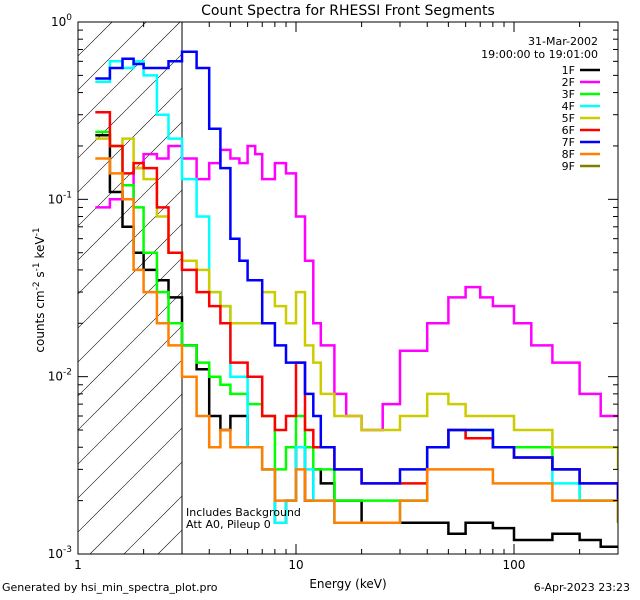  What do you see at coordinates (295, 565) in the screenshot?
I see `x-tick-label: 10` at bounding box center [295, 565].